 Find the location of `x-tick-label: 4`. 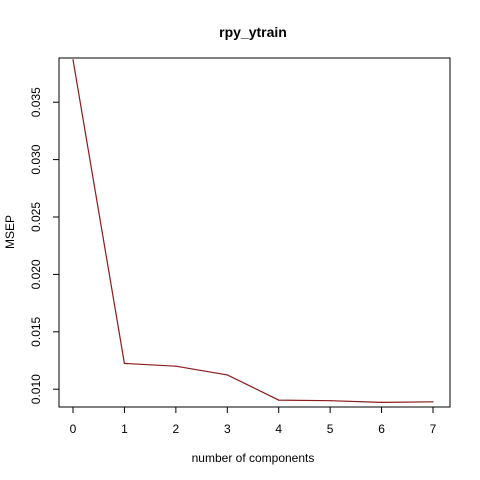

x-tick-label: 4 is located at coordinates (278, 429).